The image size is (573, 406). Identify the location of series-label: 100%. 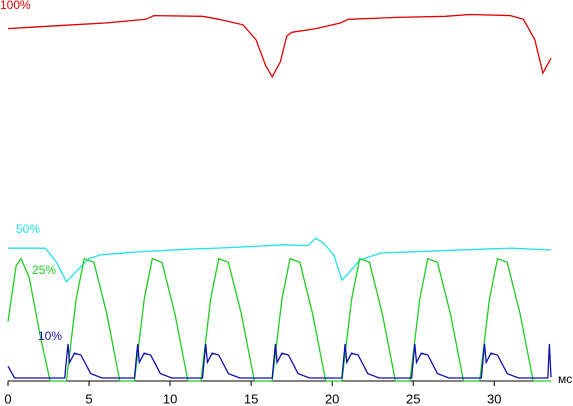
(15, 6).